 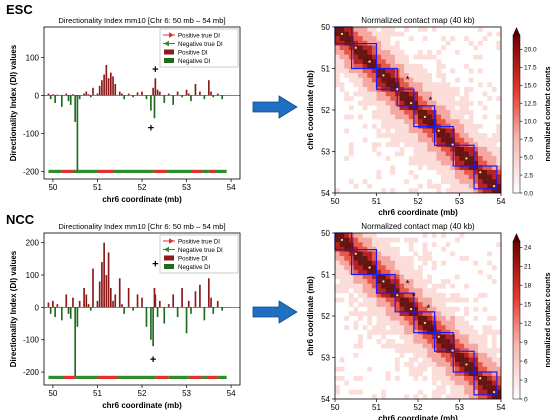 I want to click on colorbar-tick-label: 21, so click(x=528, y=267).